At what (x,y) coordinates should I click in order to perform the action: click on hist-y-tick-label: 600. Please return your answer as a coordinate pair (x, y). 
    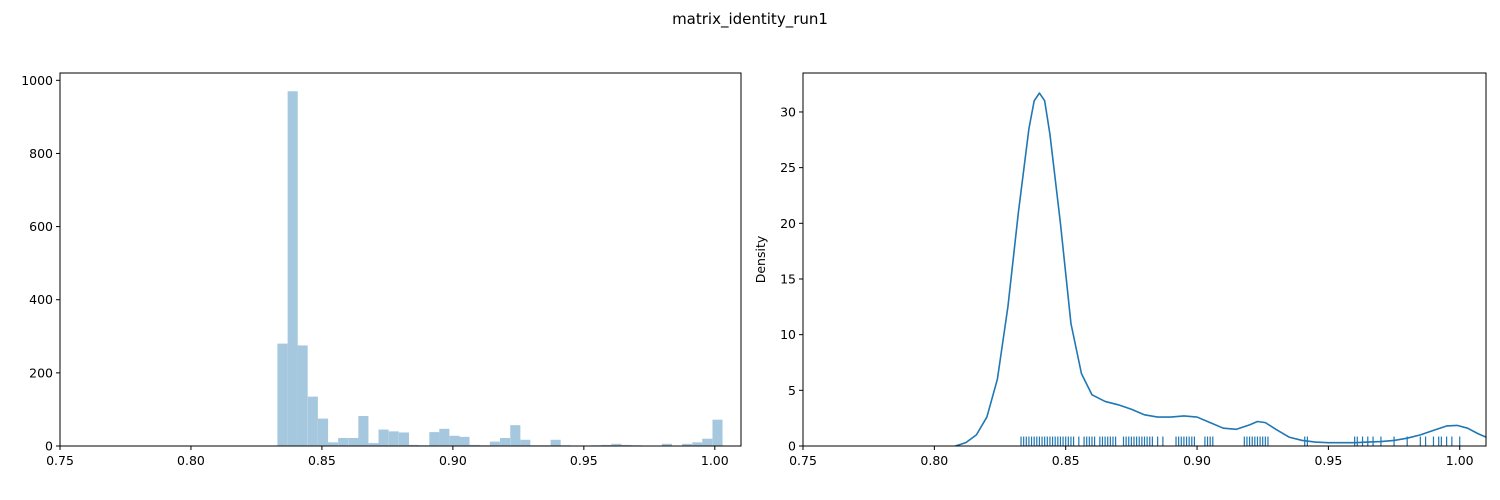
    Looking at the image, I should click on (41, 226).